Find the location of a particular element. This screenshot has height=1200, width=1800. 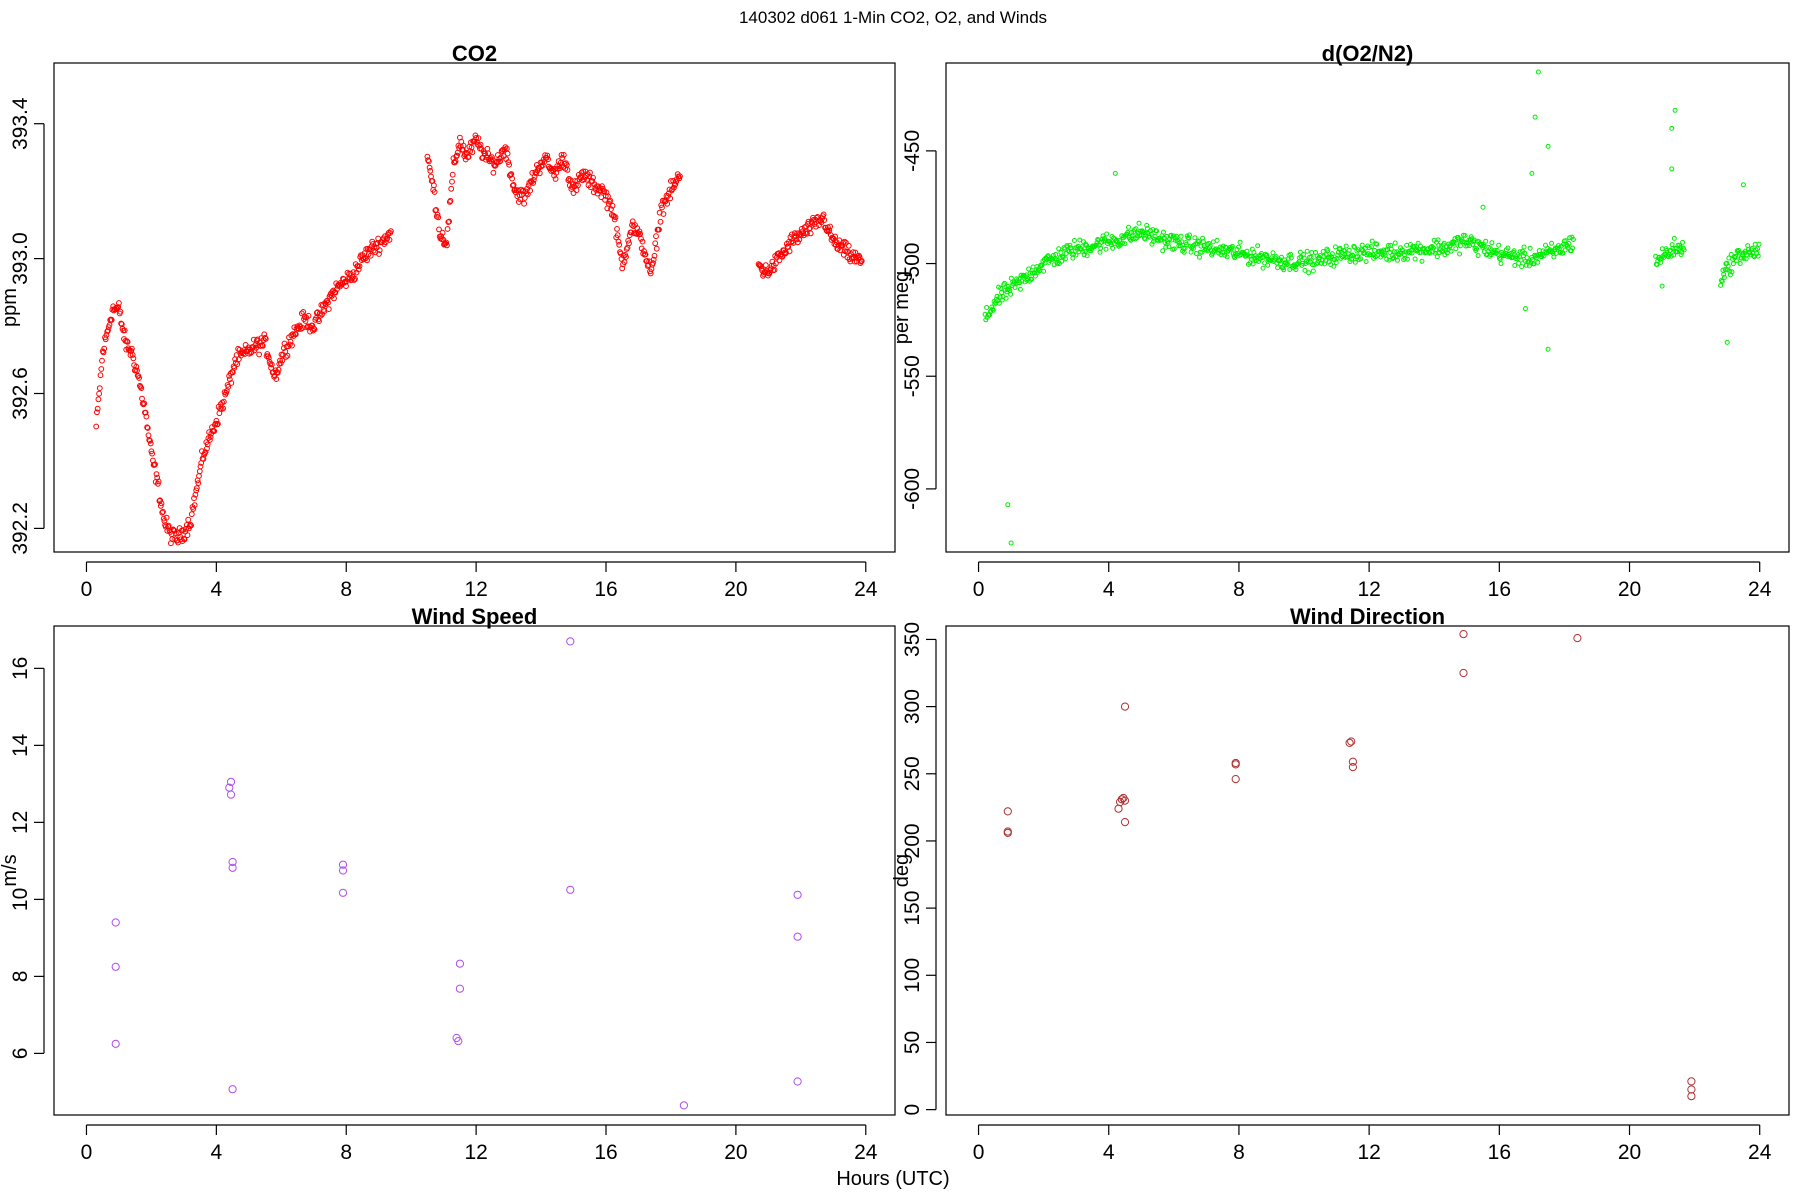

y-axis-label: deg is located at coordinates (902, 870).